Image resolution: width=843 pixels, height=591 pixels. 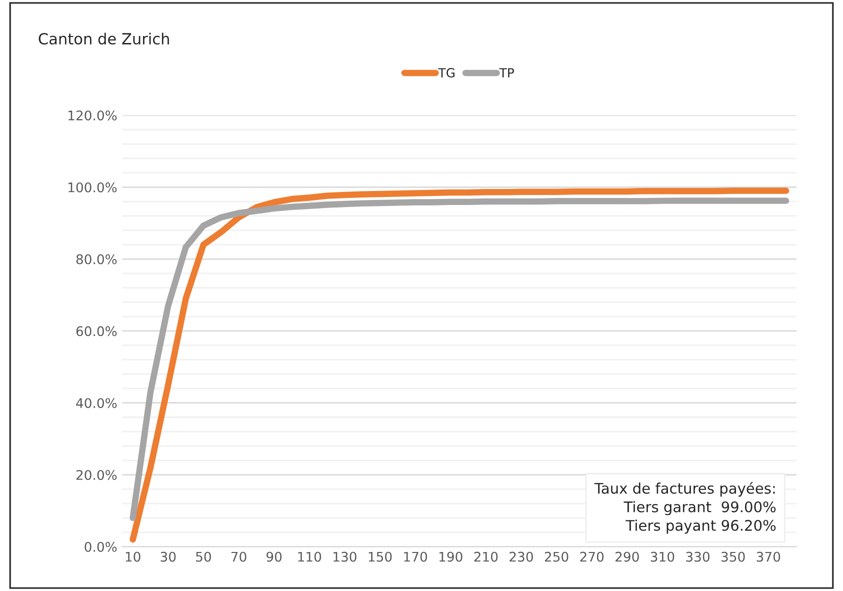 What do you see at coordinates (380, 557) in the screenshot?
I see `x-tick-label: 150` at bounding box center [380, 557].